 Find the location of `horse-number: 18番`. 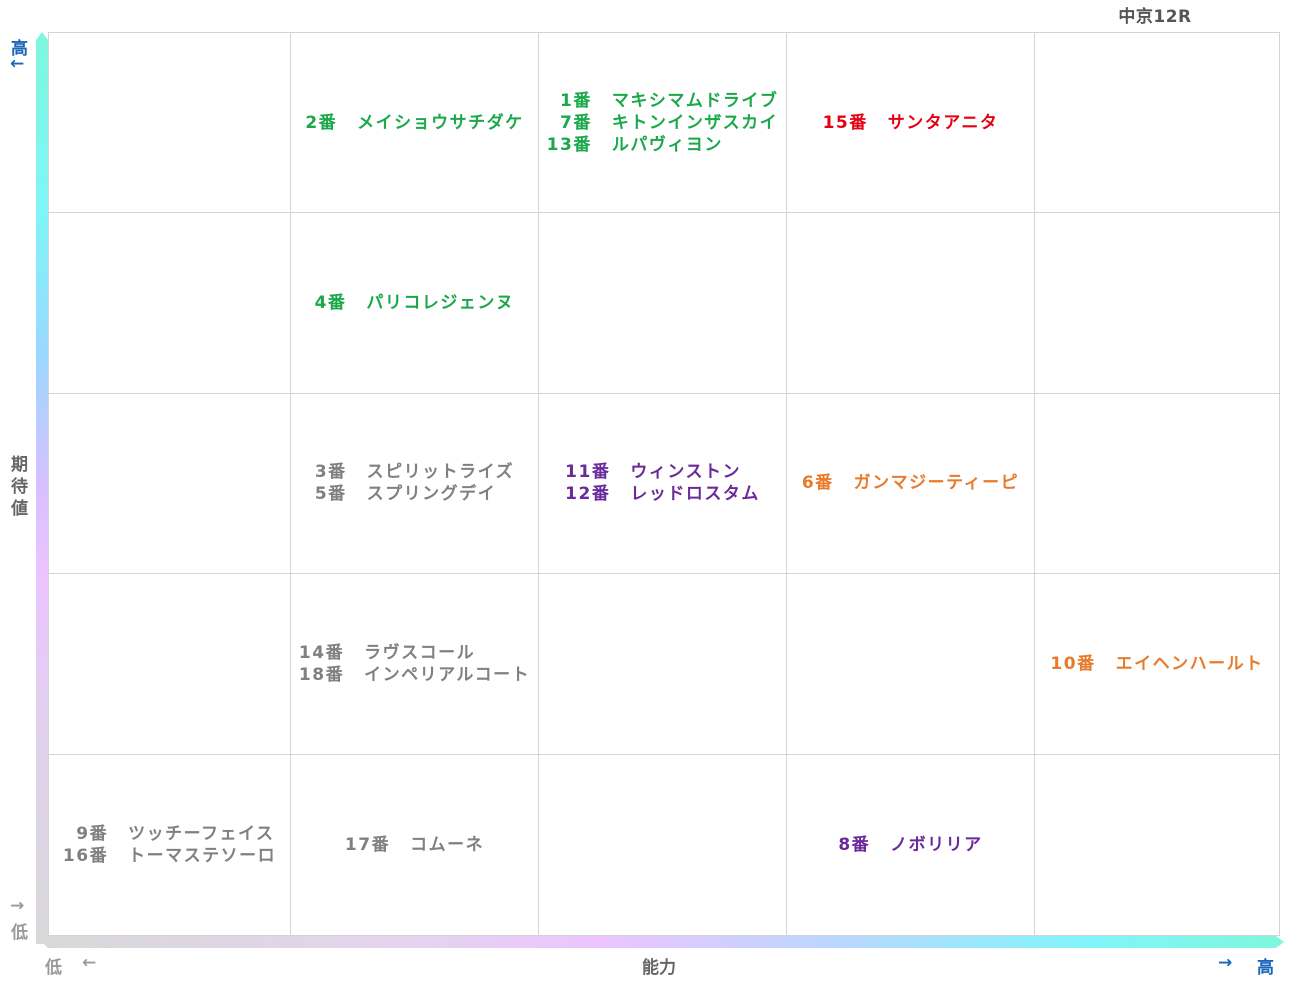

horse-number: 18番 is located at coordinates (321, 674).